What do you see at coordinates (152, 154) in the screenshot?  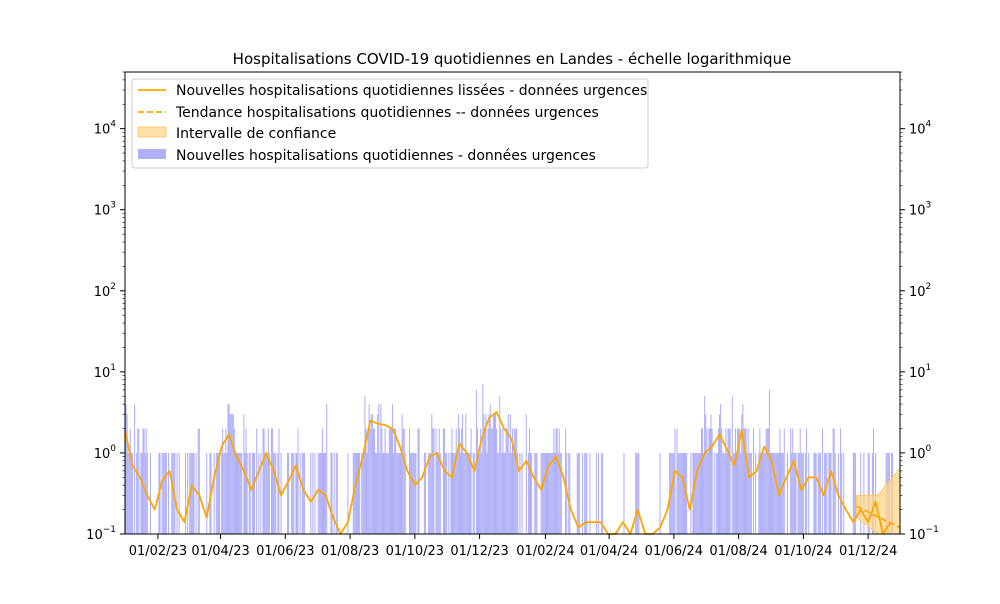 I see `legend-bar-swatch` at bounding box center [152, 154].